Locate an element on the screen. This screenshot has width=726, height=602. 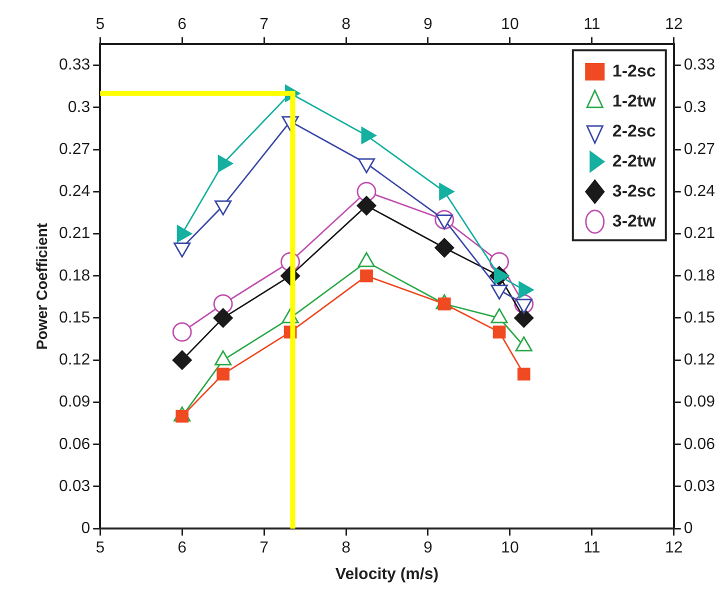
y2-tick-label: 0 is located at coordinates (688, 529).